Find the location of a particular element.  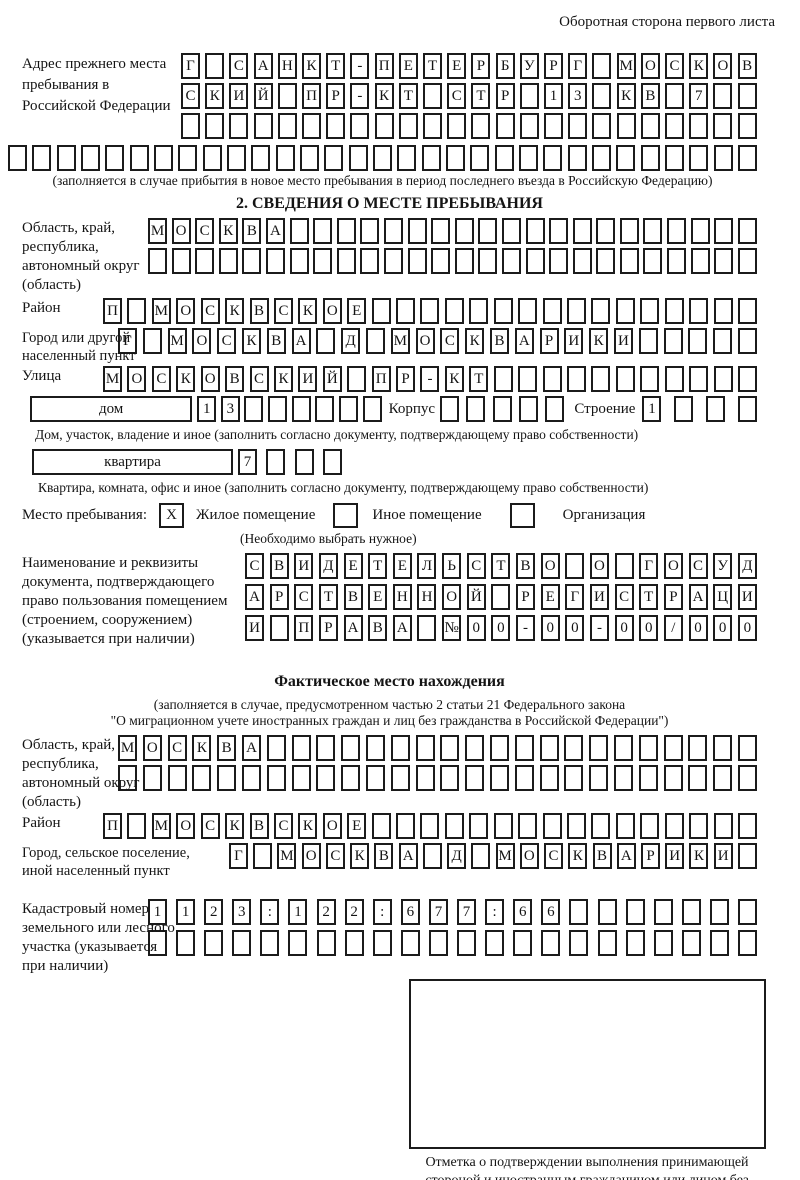

char-box: 3 is located at coordinates (242, 912).